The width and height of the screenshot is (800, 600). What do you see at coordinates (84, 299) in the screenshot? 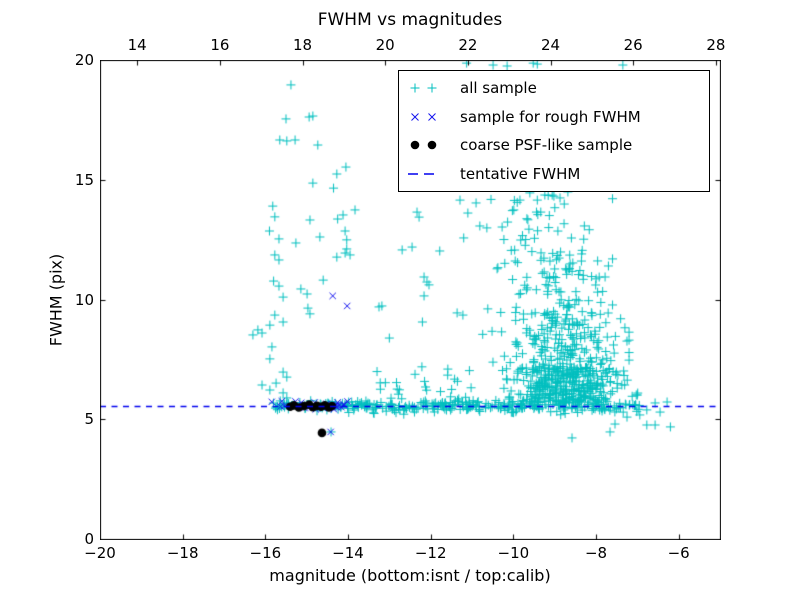
I see `y-tick-label: 10` at bounding box center [84, 299].